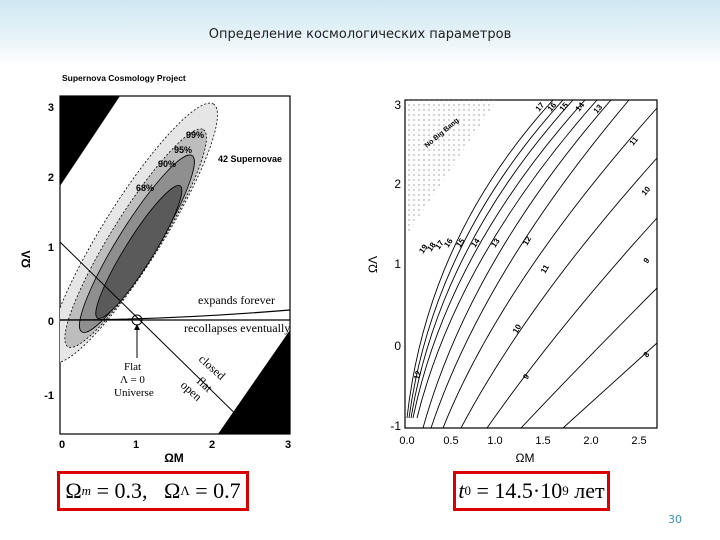 The width and height of the screenshot is (720, 540). What do you see at coordinates (237, 328) in the screenshot?
I see `recollapses-label: recollapses eventually` at bounding box center [237, 328].